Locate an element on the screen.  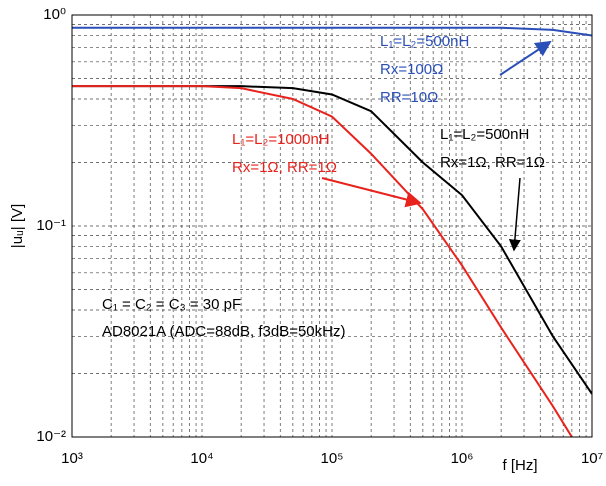
black-annotation: L₁=L₂=500nH Rx=1Ω, RR=1Ω is located at coordinates (492, 148).